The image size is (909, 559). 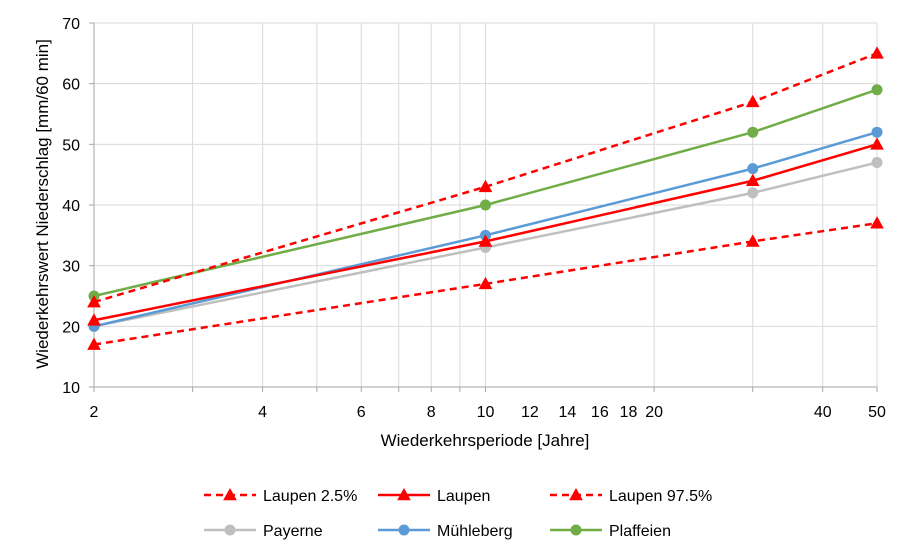 I want to click on x-tick-label: 10, so click(x=486, y=412).